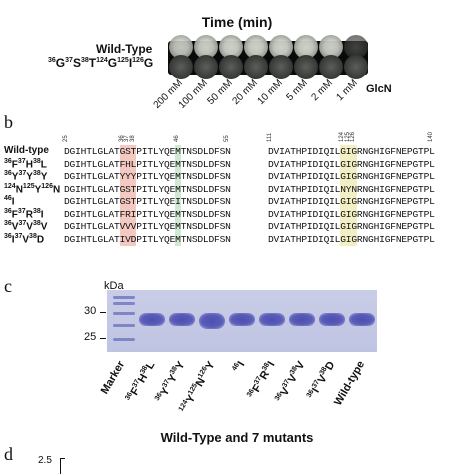 The height and width of the screenshot is (474, 474). Describe the element at coordinates (24, 239) in the screenshot. I see `sequence-name: 36I37V38D` at that location.